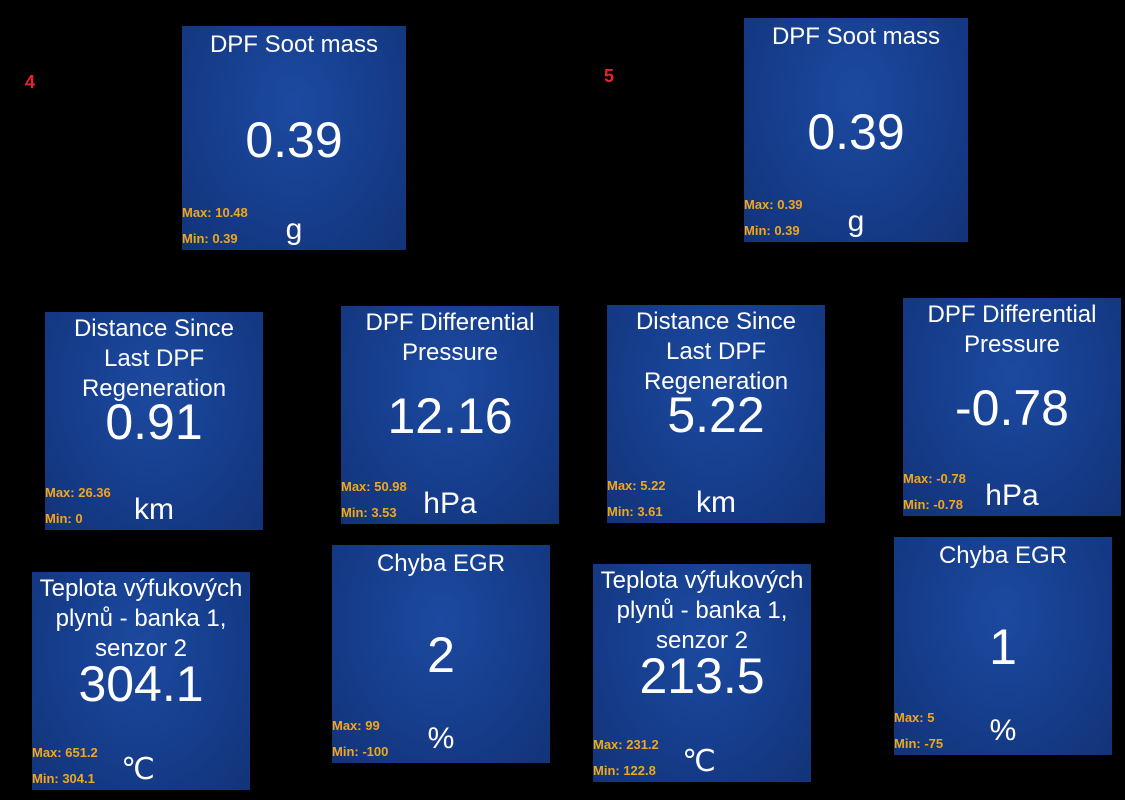 The width and height of the screenshot is (1125, 800). I want to click on gauge-tile-dpf-soot-mass-right: DPF Soot mass 0.39 Max: 0.39 Min: 0.39 g, so click(856, 130).